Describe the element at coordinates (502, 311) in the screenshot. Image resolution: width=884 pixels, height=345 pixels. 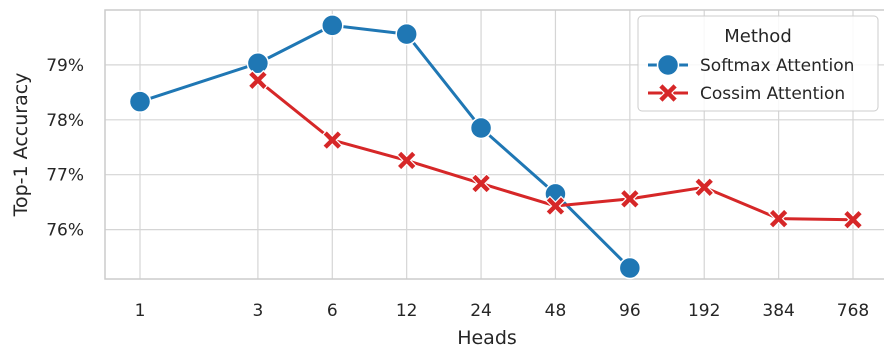
I see `x-axis-ticks: 1 3 6 12 24 48 96 192 384 768` at that location.